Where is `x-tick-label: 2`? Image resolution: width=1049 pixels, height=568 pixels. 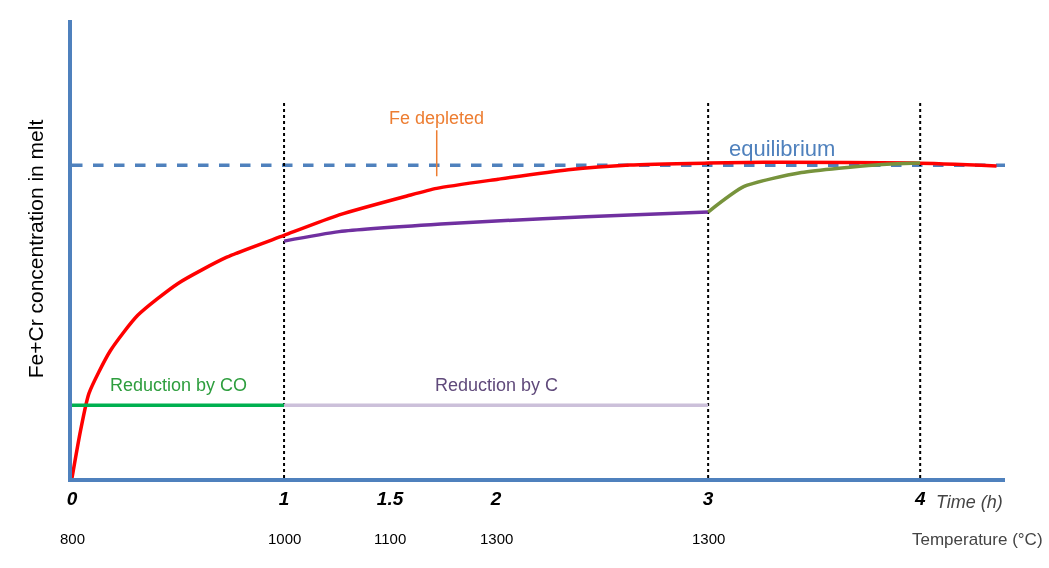
x-tick-label: 2 is located at coordinates (495, 498).